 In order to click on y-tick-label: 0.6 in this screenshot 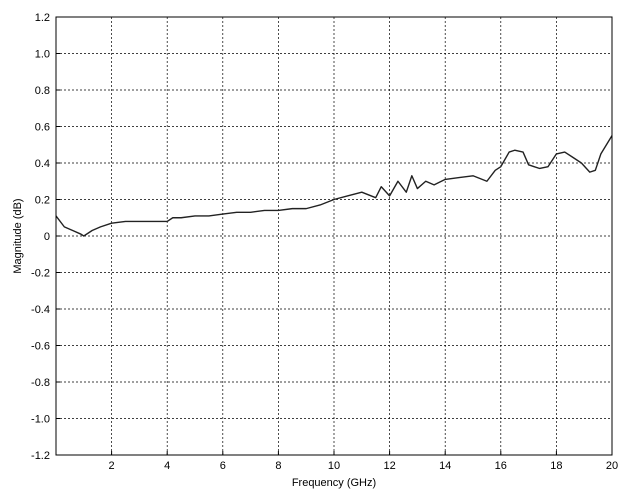, I will do `click(42, 128)`.